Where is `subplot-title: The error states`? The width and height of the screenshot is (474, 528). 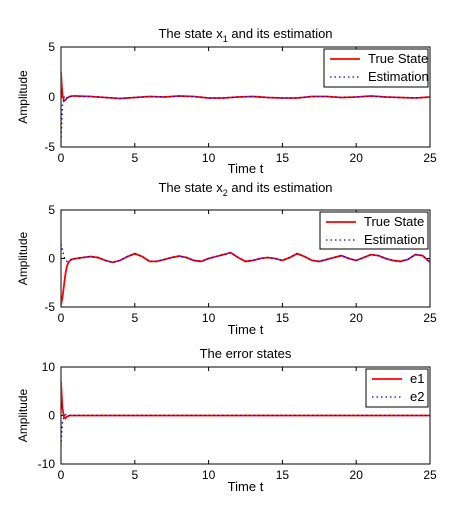 subplot-title: The error states is located at coordinates (246, 353).